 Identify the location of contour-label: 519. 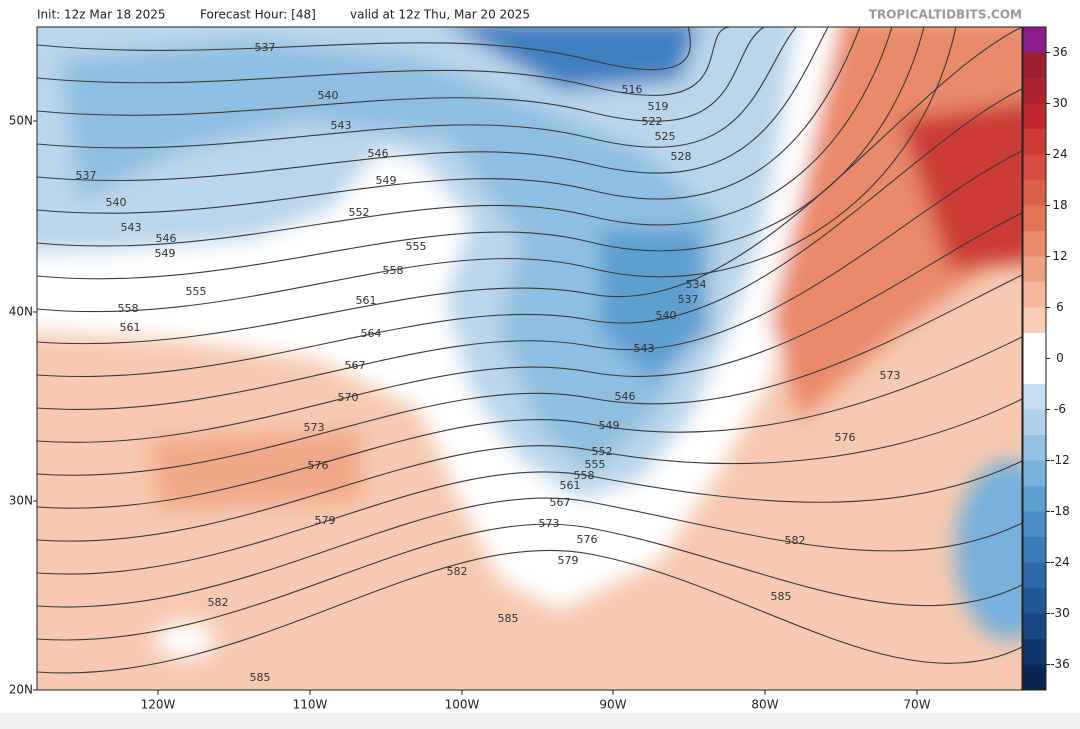
(658, 106).